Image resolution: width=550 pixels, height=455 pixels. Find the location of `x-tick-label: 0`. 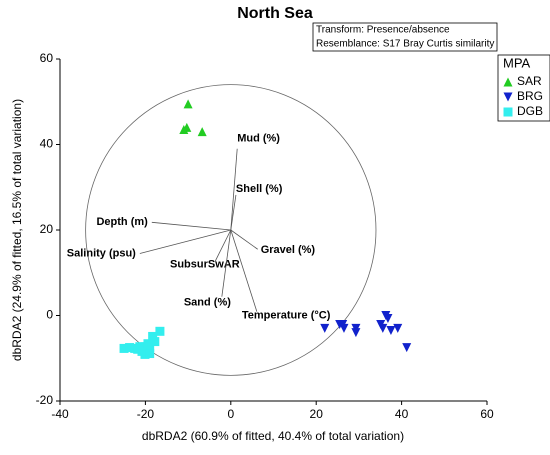

x-tick-label: 0 is located at coordinates (230, 414).